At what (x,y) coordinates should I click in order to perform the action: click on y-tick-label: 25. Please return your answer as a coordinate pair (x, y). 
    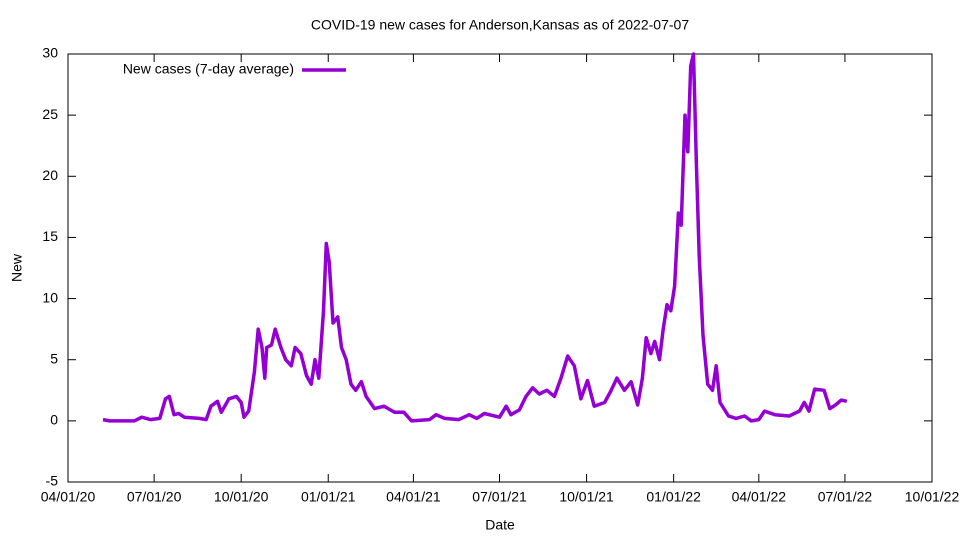
    Looking at the image, I should click on (50, 114).